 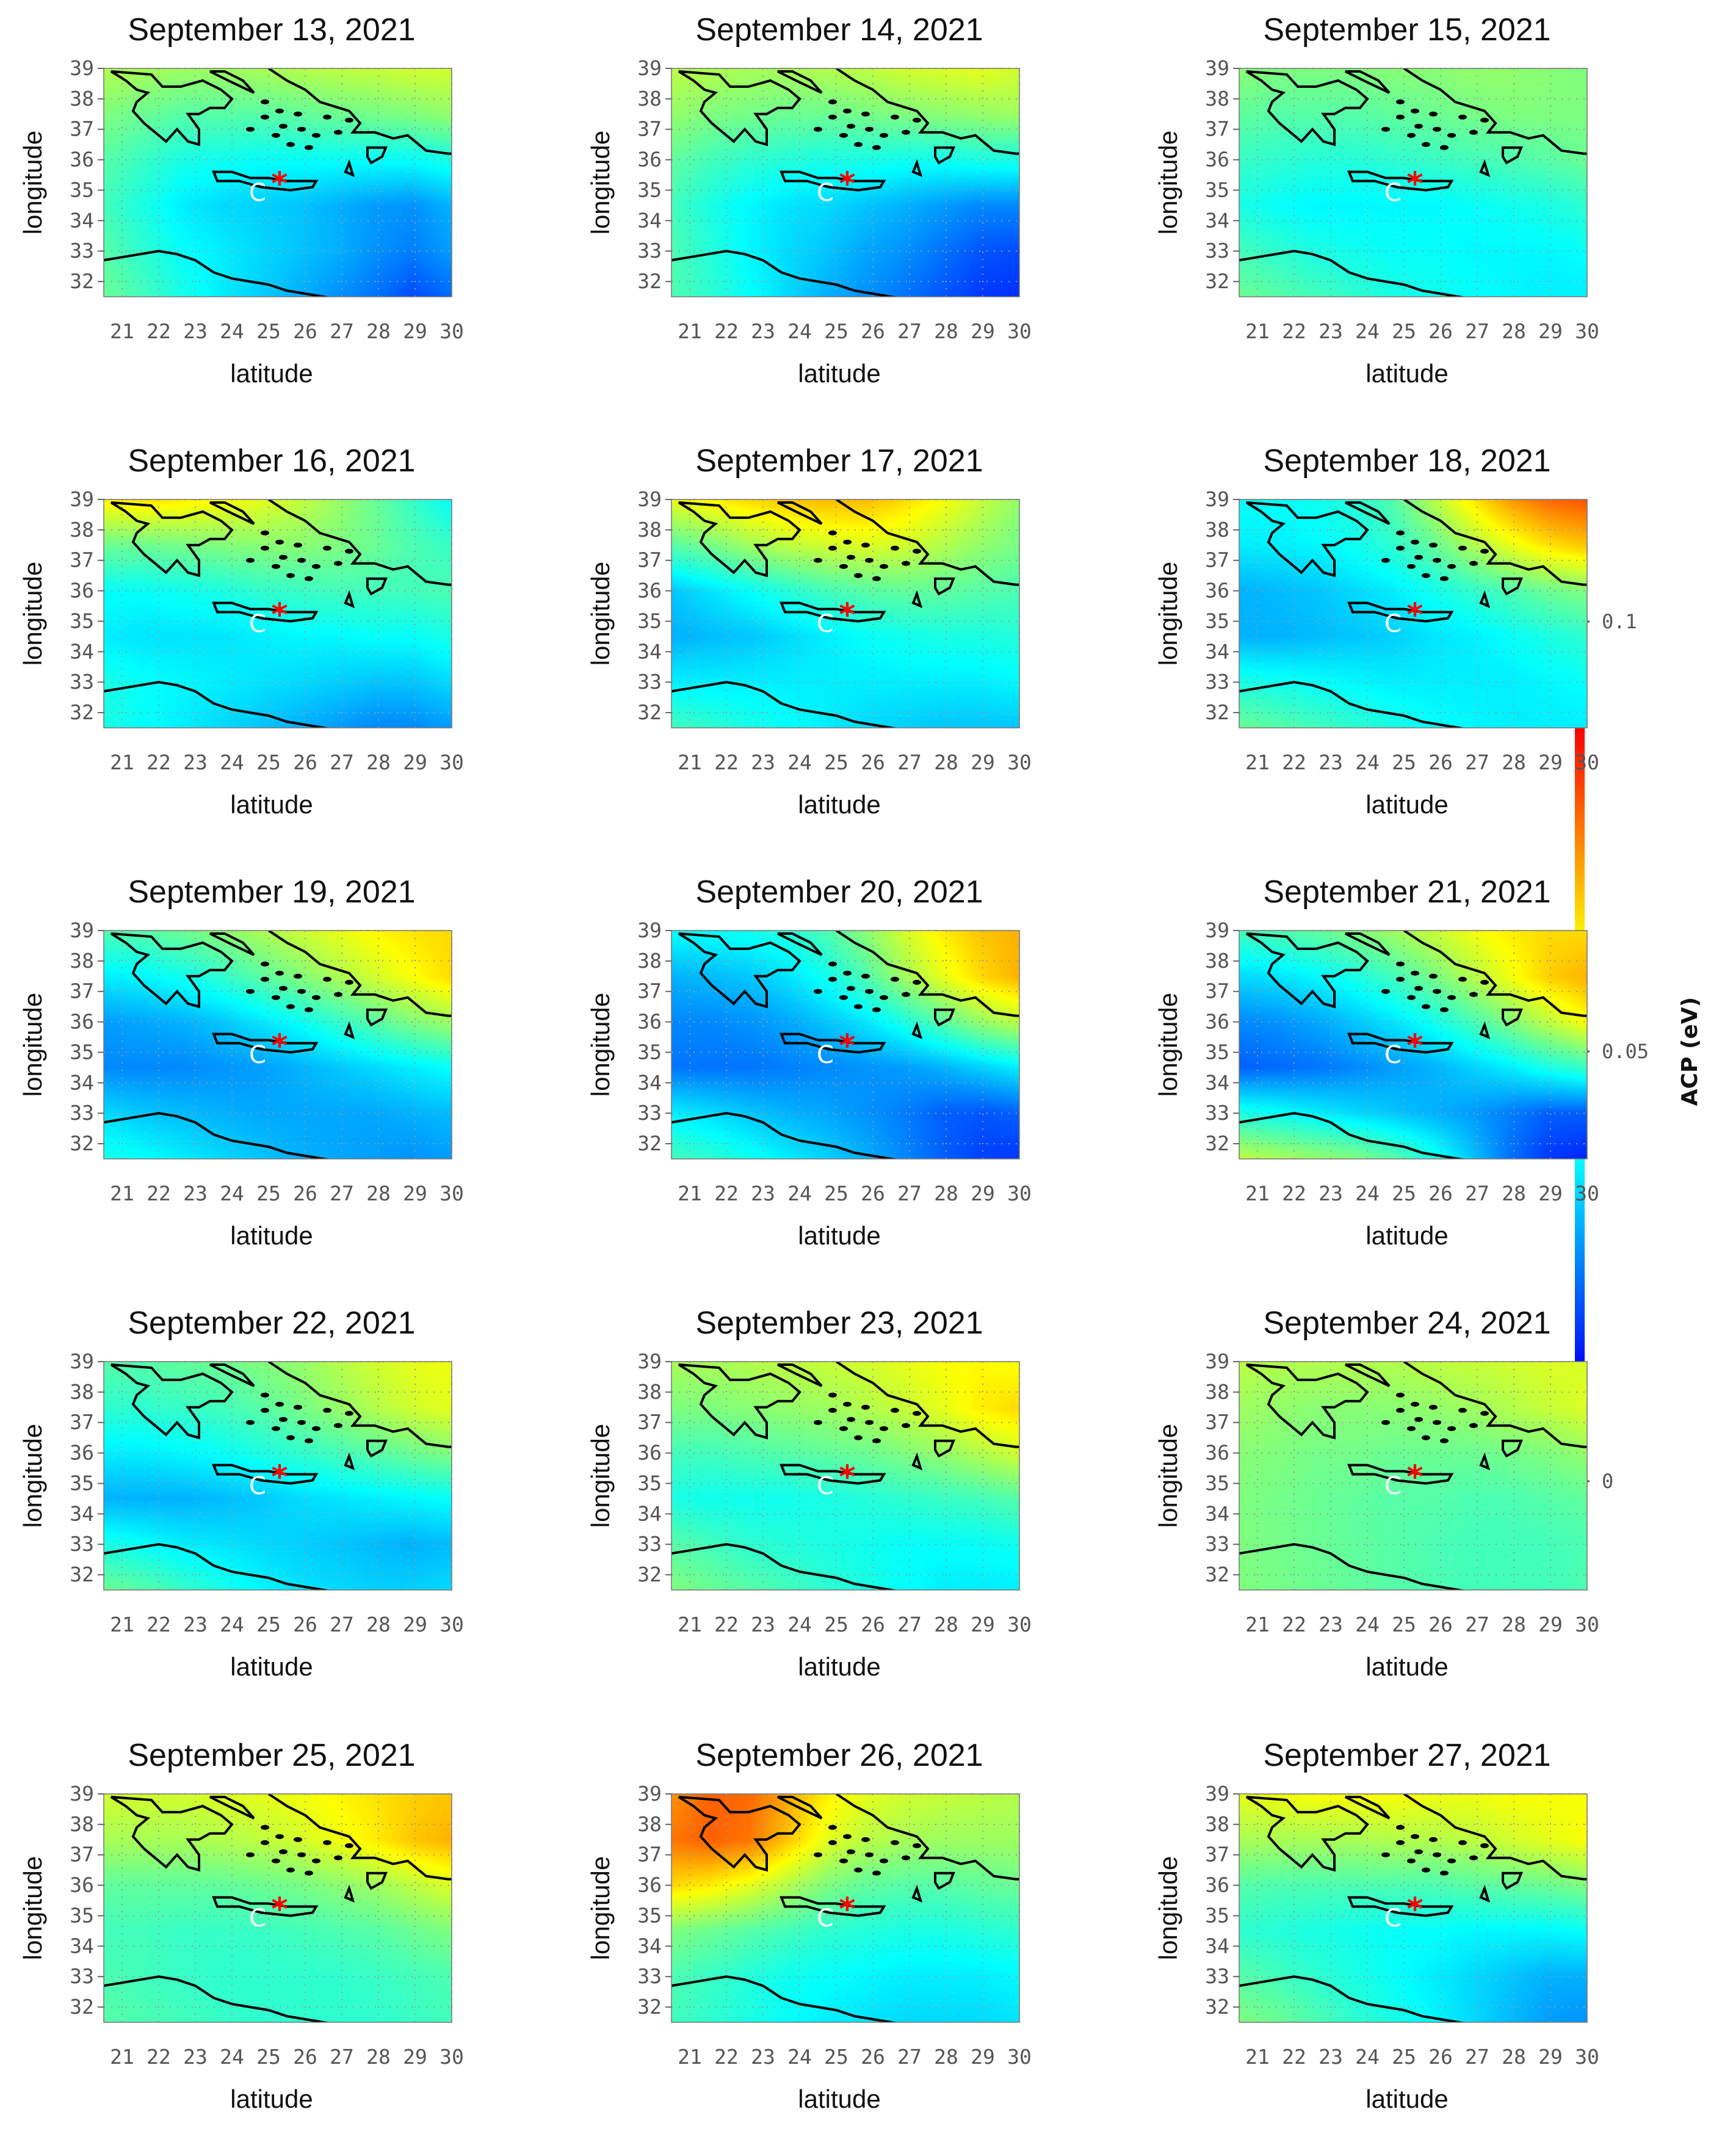 What do you see at coordinates (839, 804) in the screenshot?
I see `x-axis-label: latitude` at bounding box center [839, 804].